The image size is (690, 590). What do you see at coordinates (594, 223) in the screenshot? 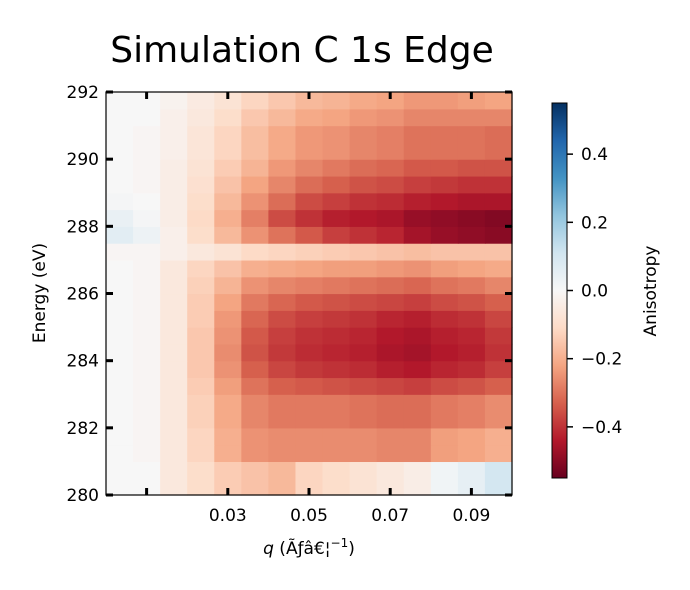
I see `colorbar-tick-label: 0.2` at bounding box center [594, 223].